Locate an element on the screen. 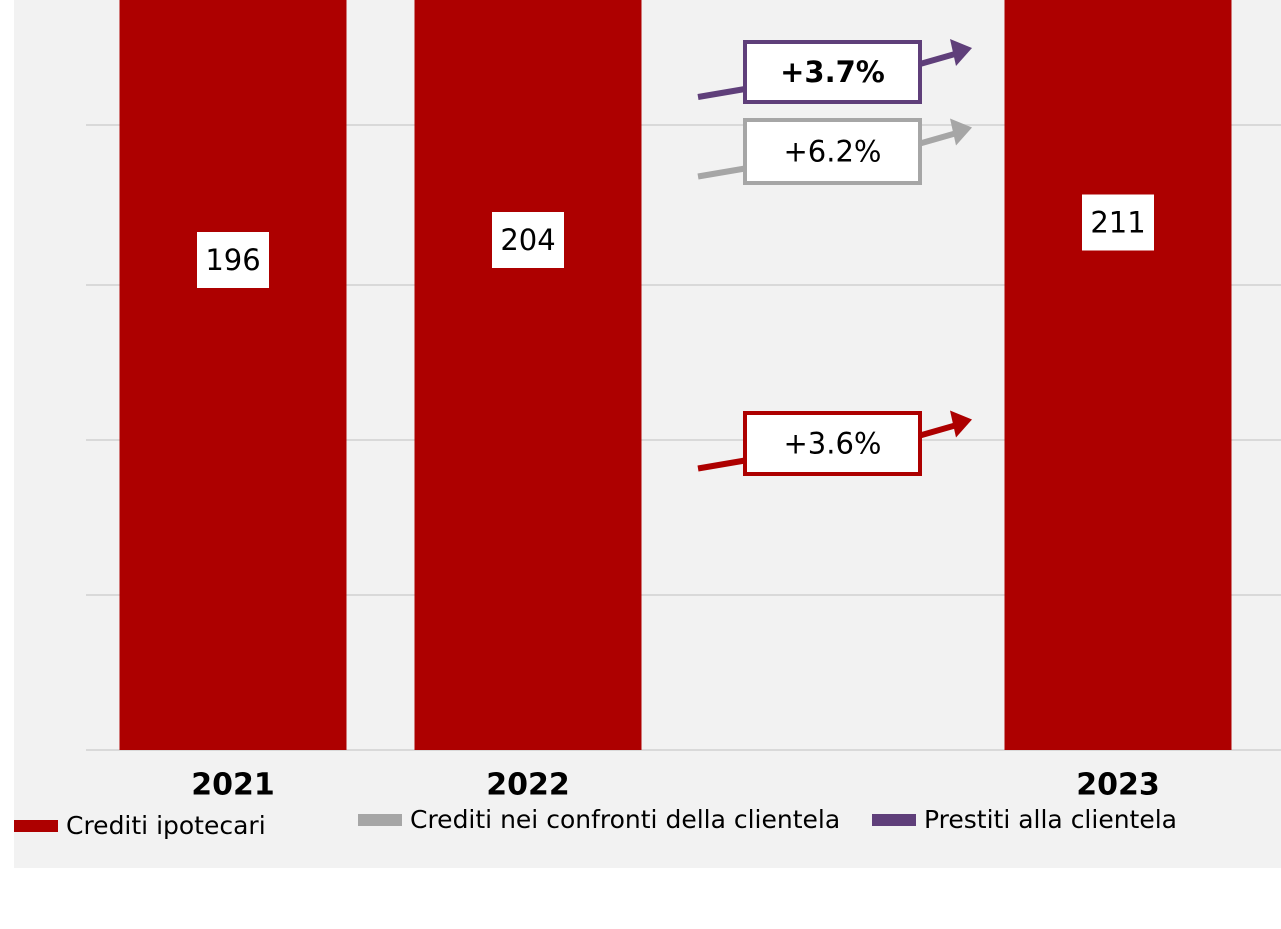 The width and height of the screenshot is (1281, 929). annotation-text: +3.7% is located at coordinates (832, 72).